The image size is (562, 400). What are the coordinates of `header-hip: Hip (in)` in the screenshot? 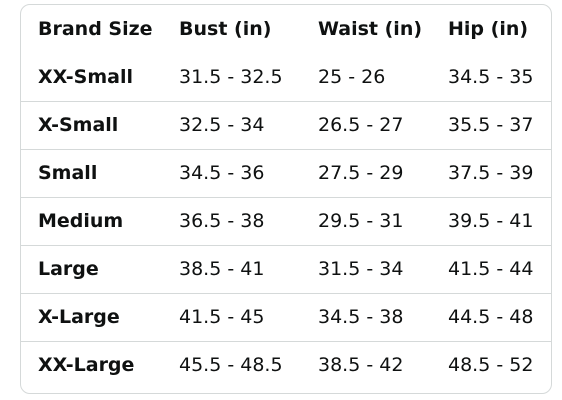 It's located at (488, 29).